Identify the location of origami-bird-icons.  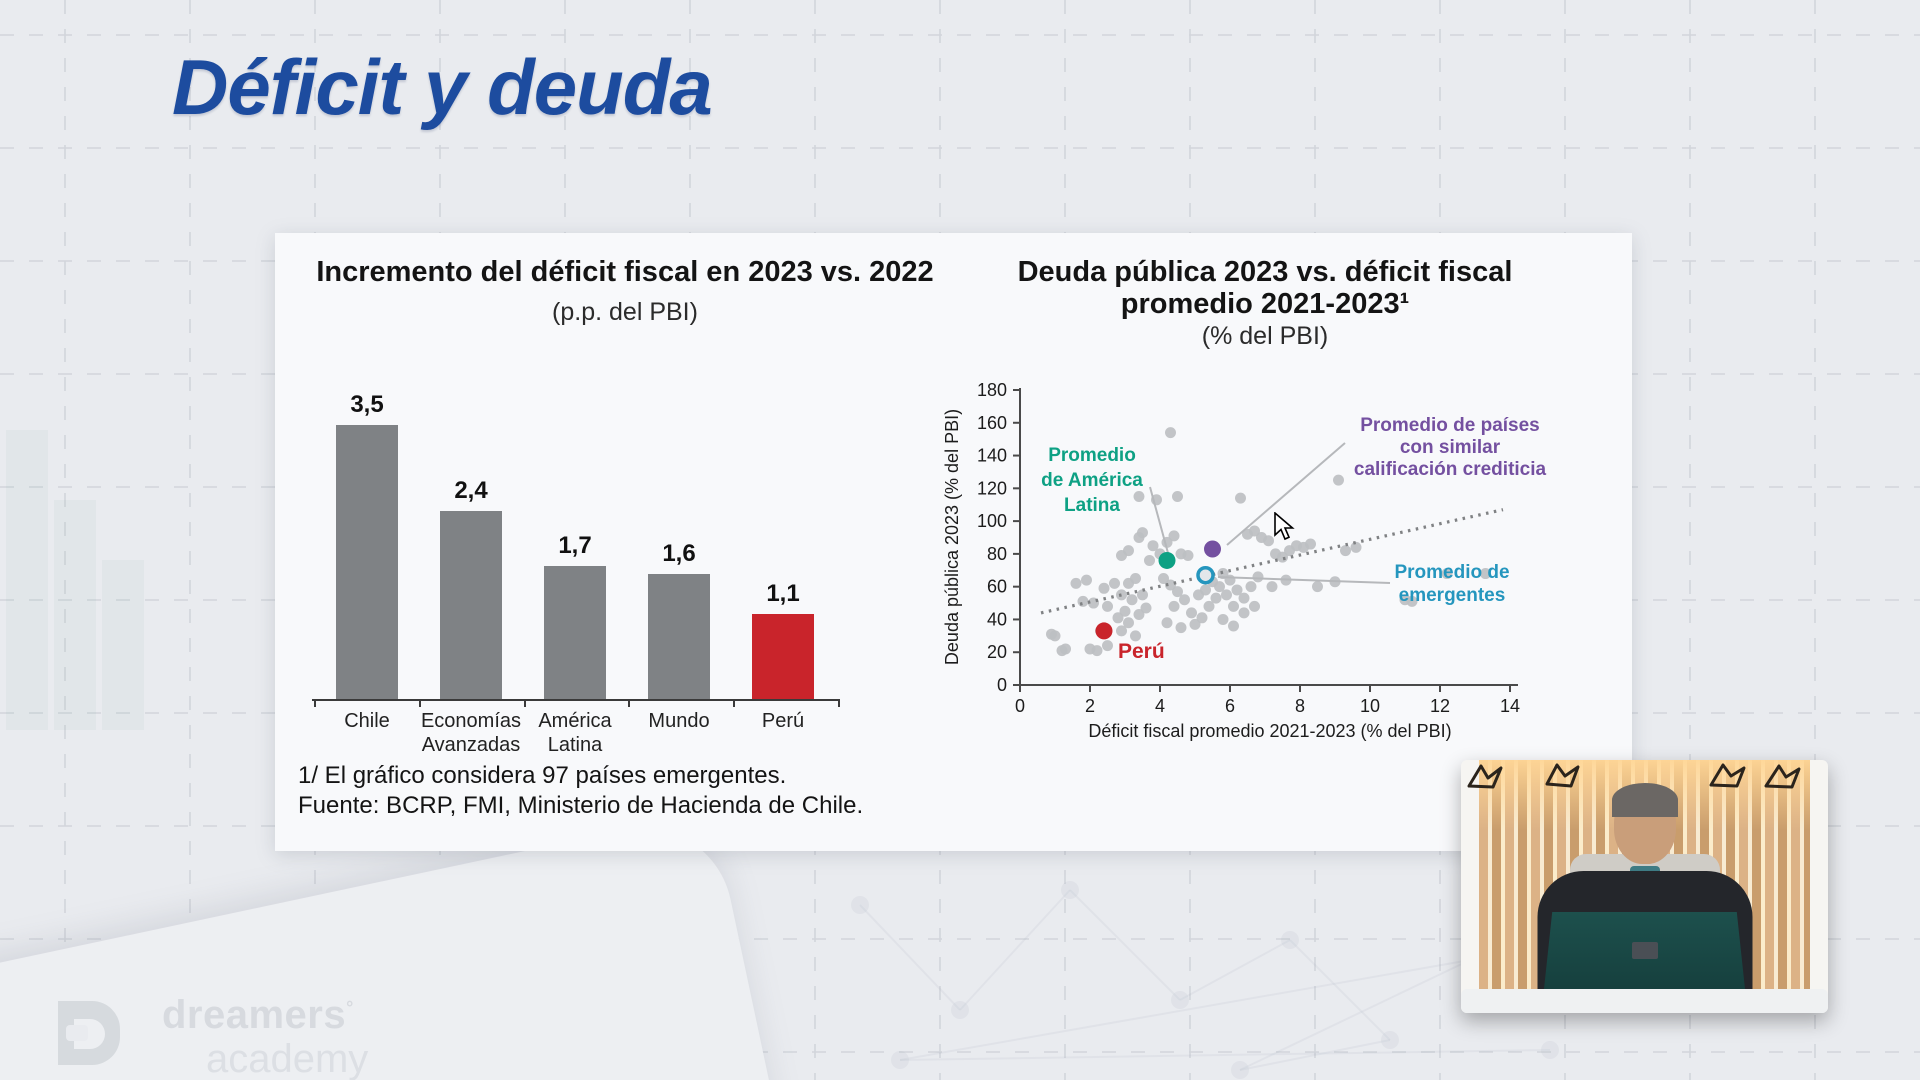
(1634, 776).